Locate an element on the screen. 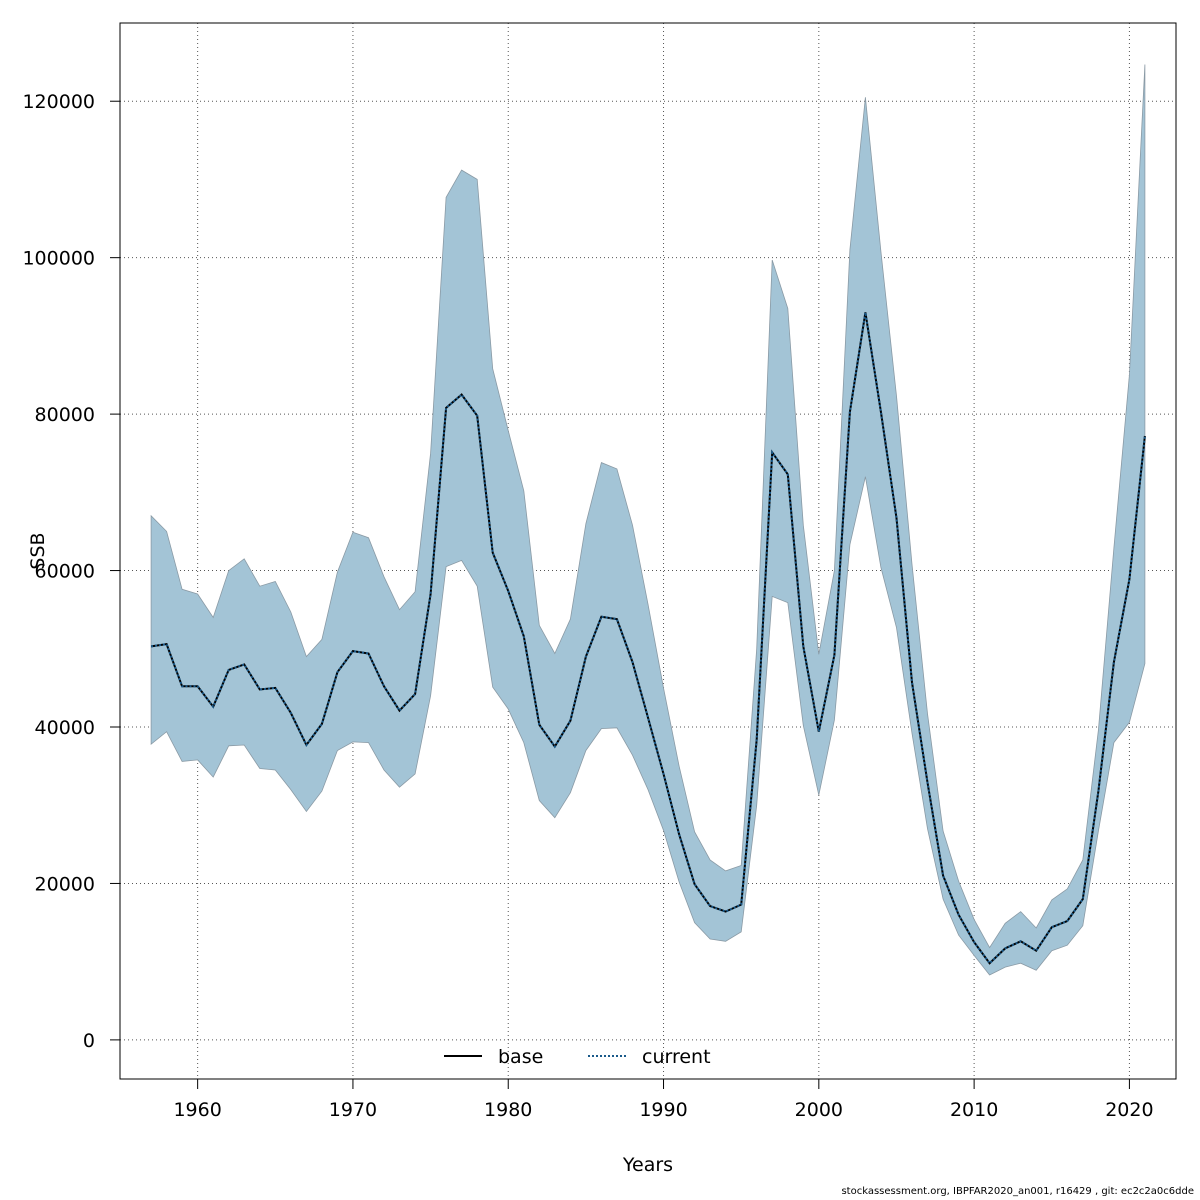 This screenshot has width=1200, height=1200. legend: base current is located at coordinates (577, 1057).